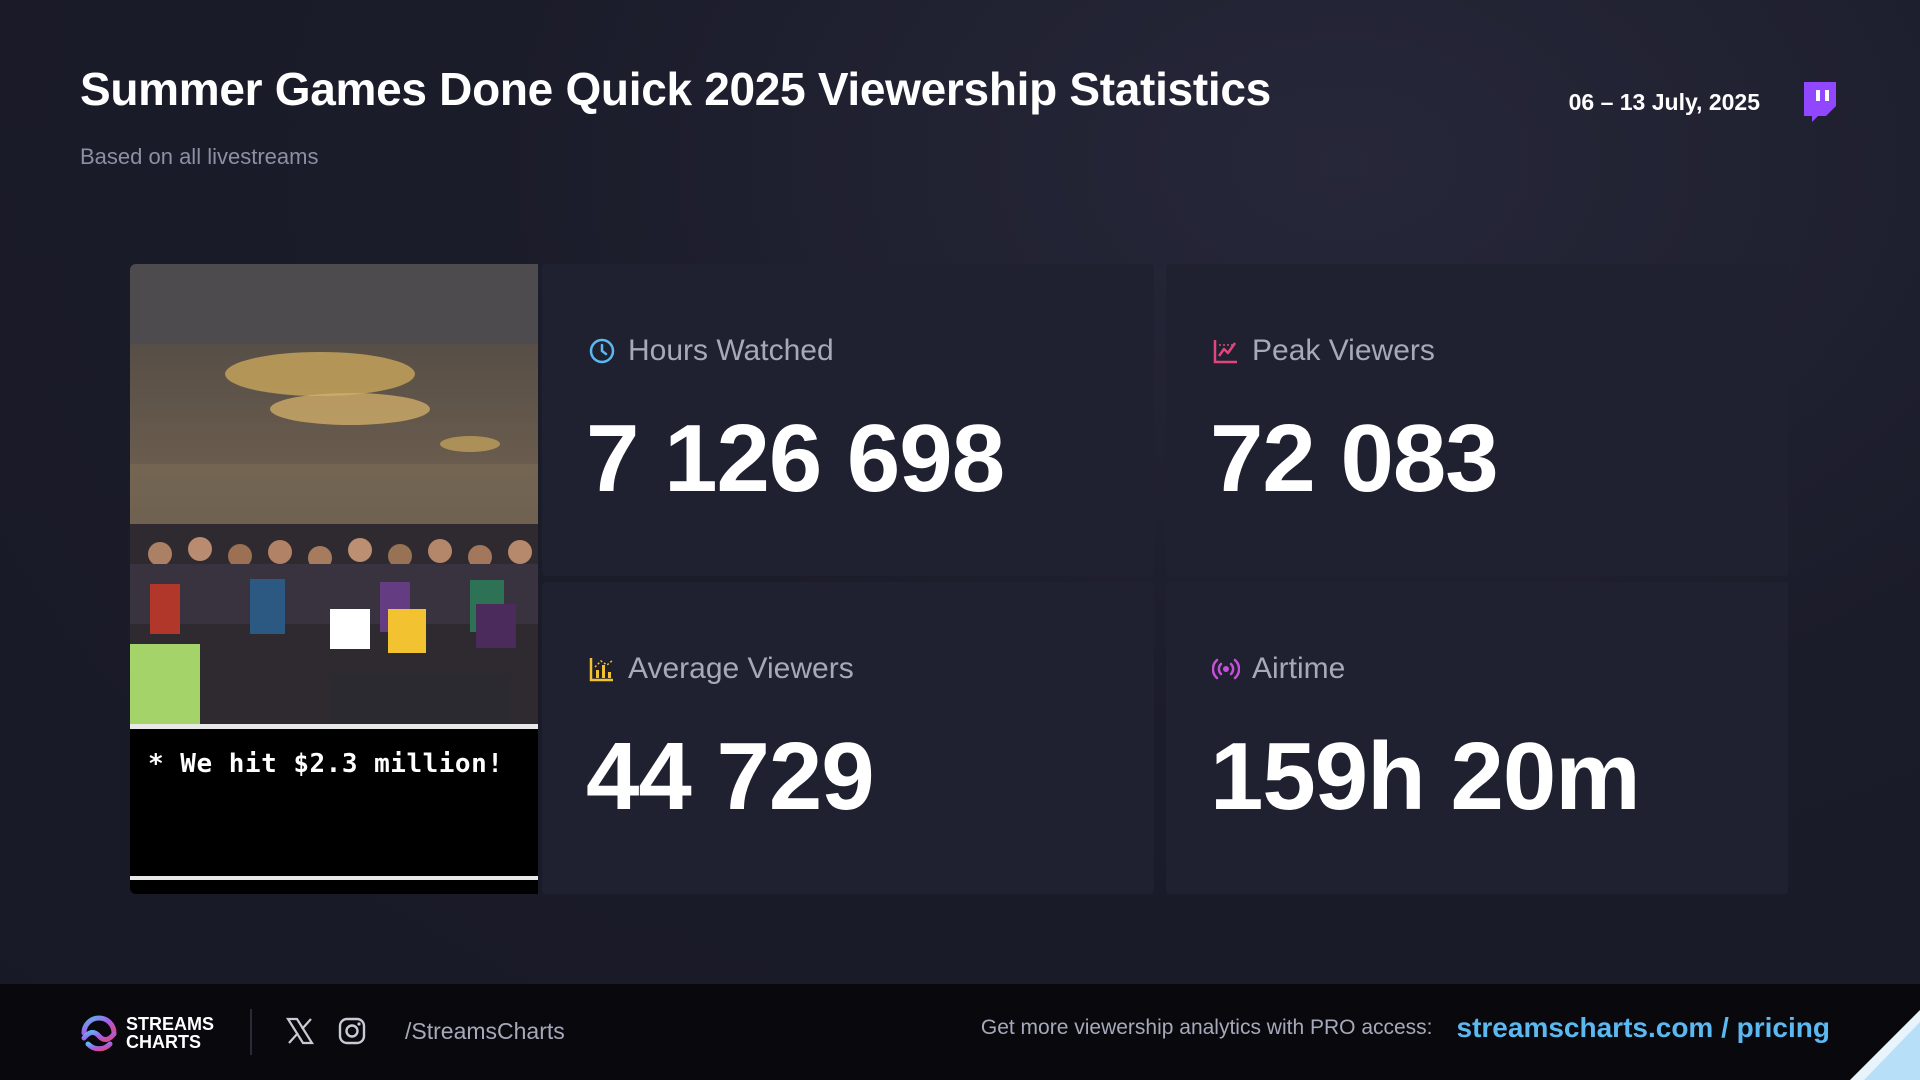 The height and width of the screenshot is (1080, 1920). What do you see at coordinates (1299, 668) in the screenshot?
I see `airtime-label: Airtime` at bounding box center [1299, 668].